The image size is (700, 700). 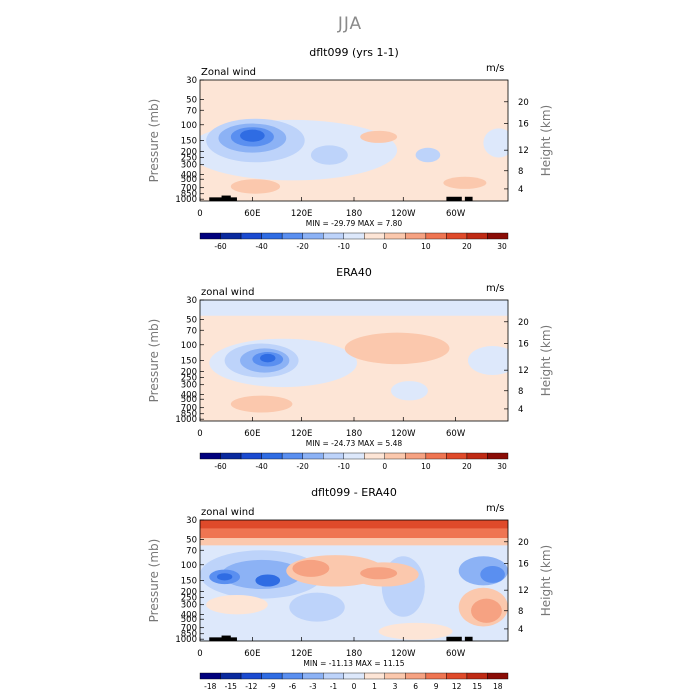 I want to click on min-max-text: MIN = -24.73 MAX = 5.48, so click(x=354, y=443).